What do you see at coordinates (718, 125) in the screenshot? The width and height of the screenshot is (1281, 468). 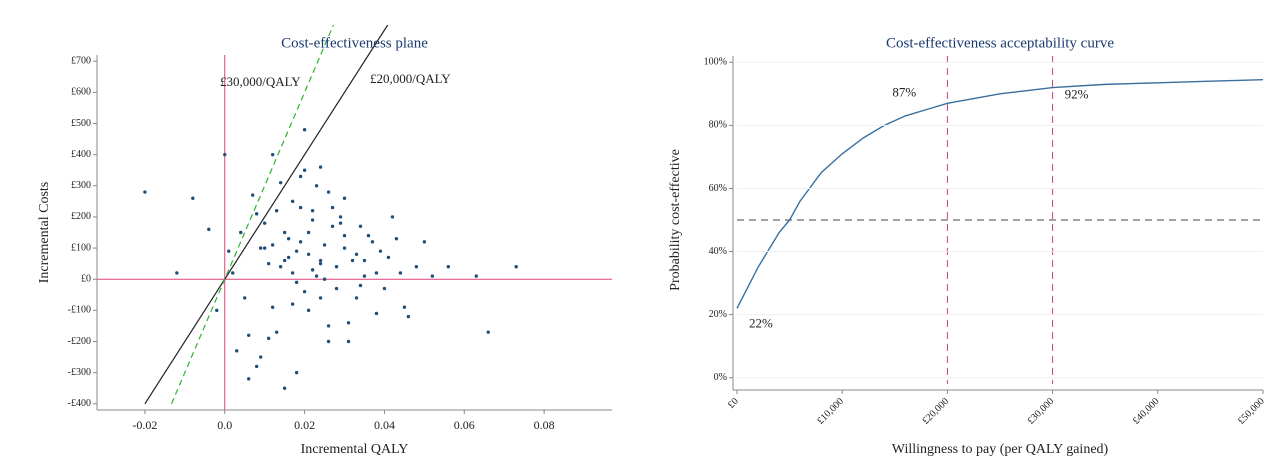 I see `y-tick-label: 80%` at bounding box center [718, 125].